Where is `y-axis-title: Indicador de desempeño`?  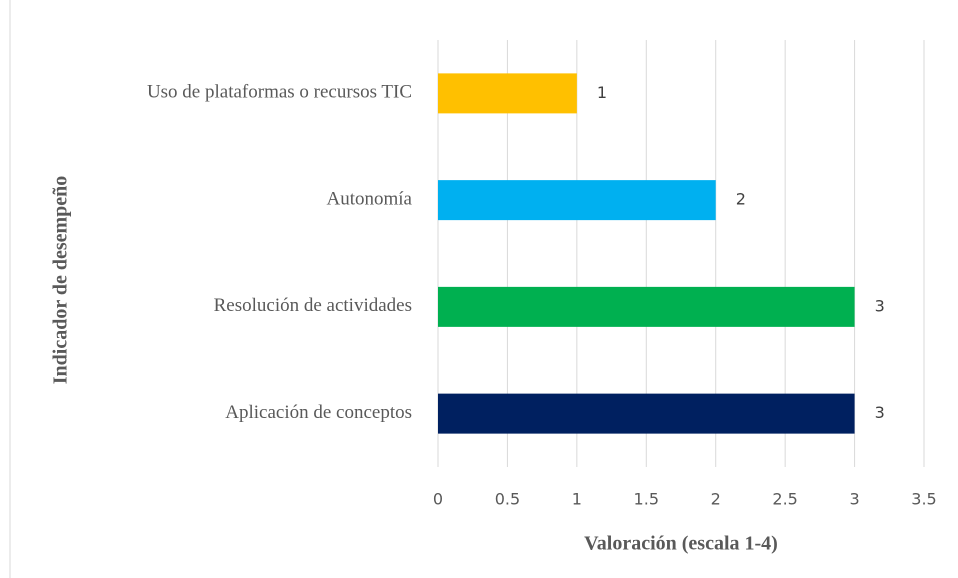 y-axis-title: Indicador de desempeño is located at coordinates (61, 280).